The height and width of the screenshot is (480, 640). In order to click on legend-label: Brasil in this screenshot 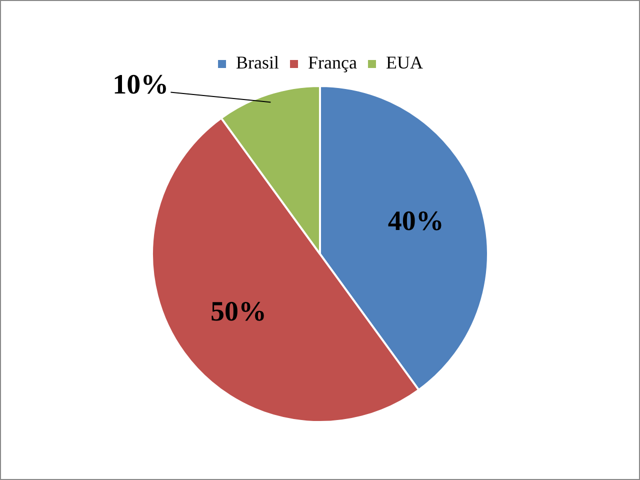, I will do `click(258, 62)`.